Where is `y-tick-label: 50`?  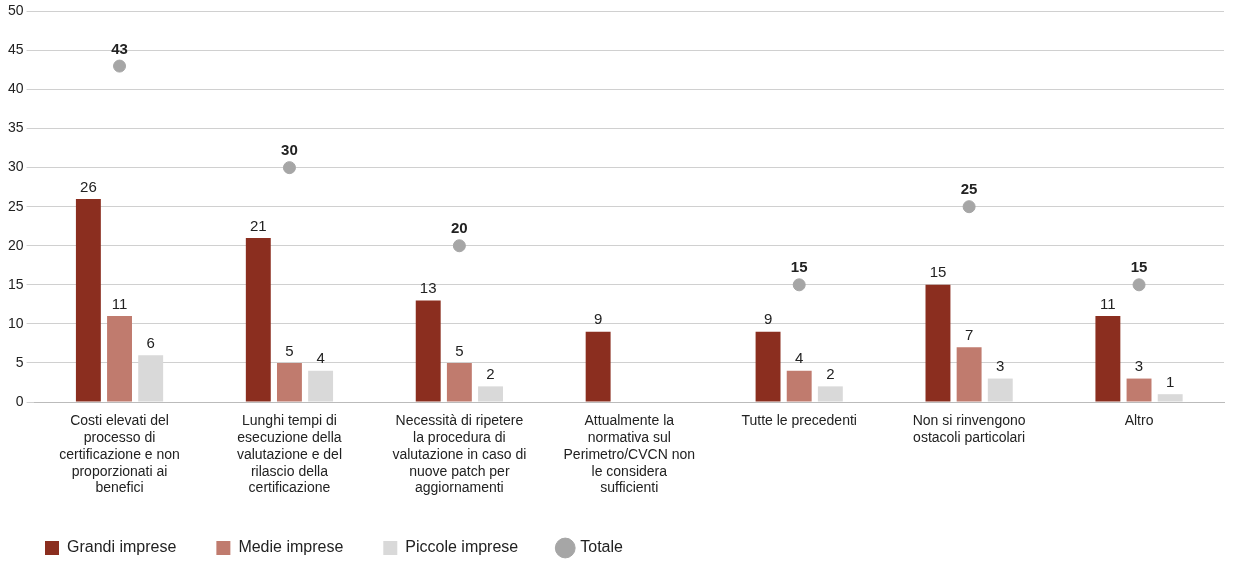 y-tick-label: 50 is located at coordinates (15, 10).